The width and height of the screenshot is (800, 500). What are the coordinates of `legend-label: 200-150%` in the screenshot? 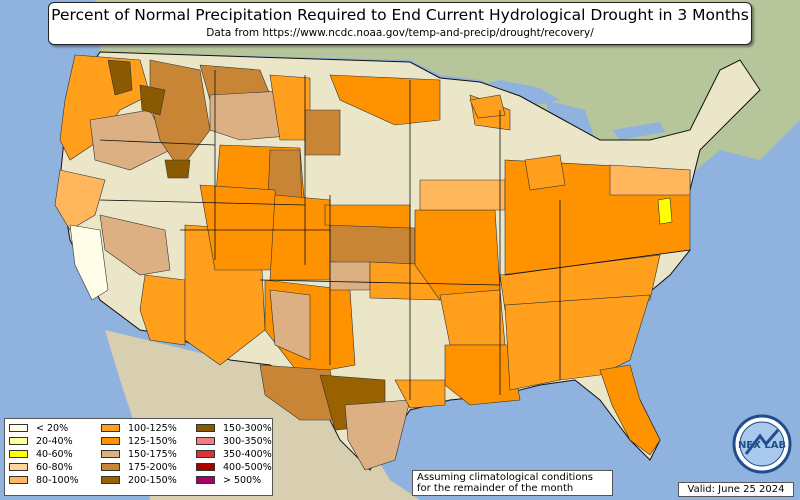 It's located at (152, 480).